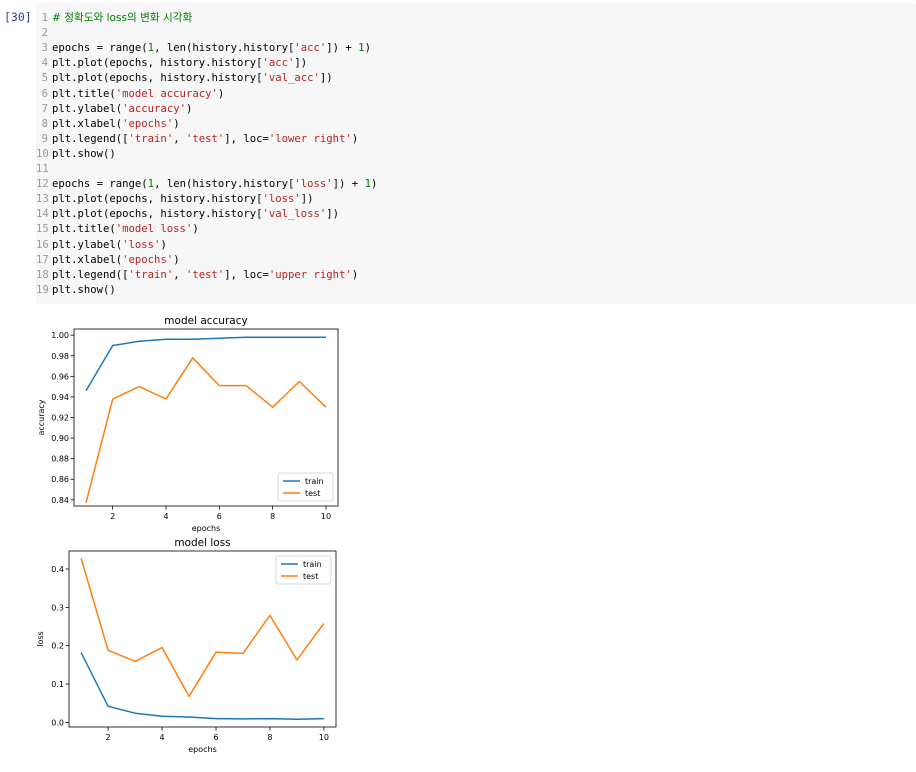  What do you see at coordinates (202, 543) in the screenshot?
I see `chart-title: model loss` at bounding box center [202, 543].